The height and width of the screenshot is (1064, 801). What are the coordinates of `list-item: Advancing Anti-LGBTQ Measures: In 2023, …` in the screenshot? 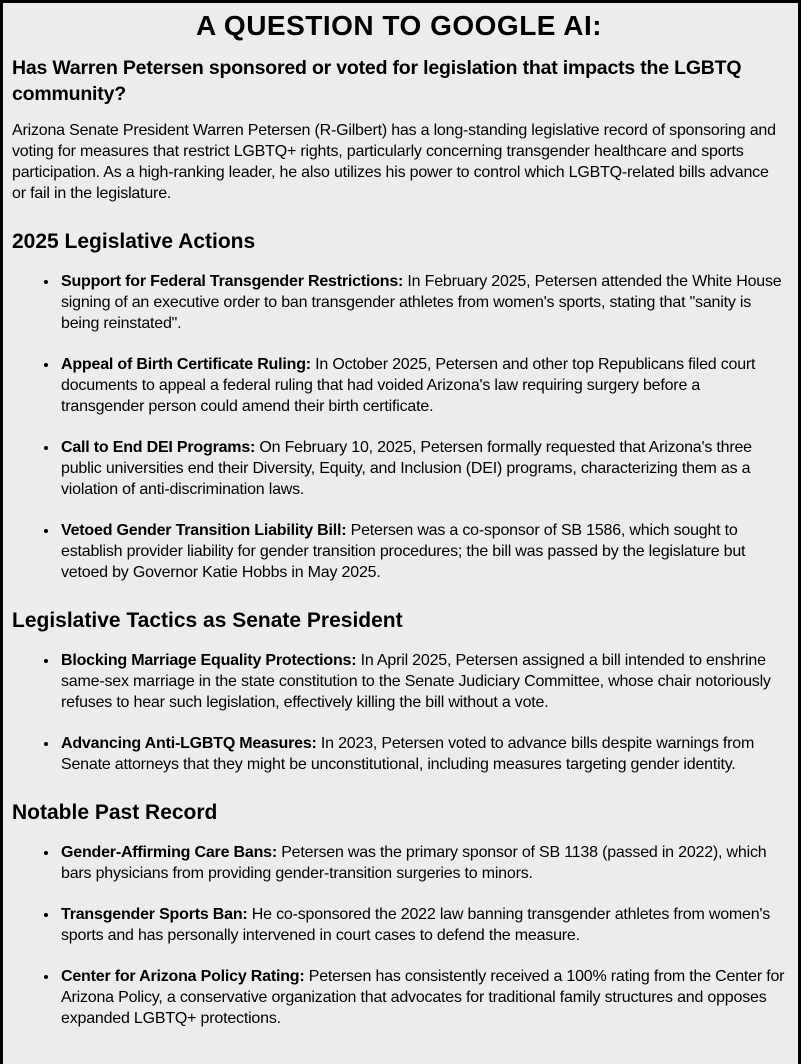 It's located at (422, 754).